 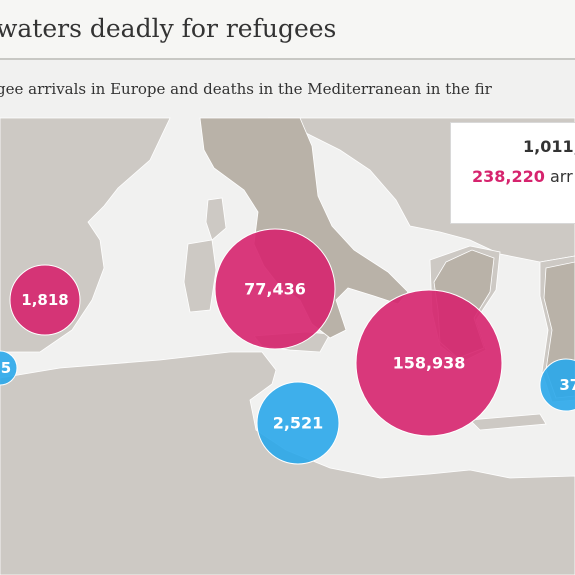 I want to click on page-title: waters deadly for refugees, so click(x=168, y=28).